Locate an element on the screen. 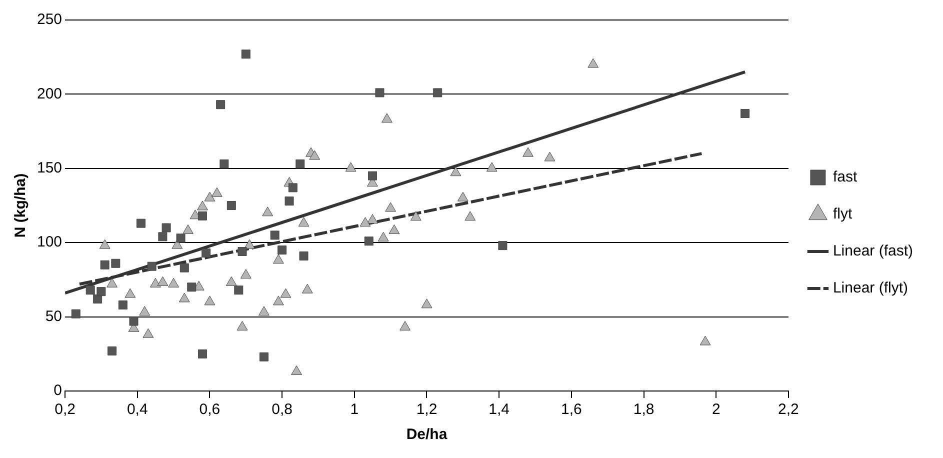 This screenshot has width=943, height=458. x-tick-label: 1,2 is located at coordinates (427, 409).